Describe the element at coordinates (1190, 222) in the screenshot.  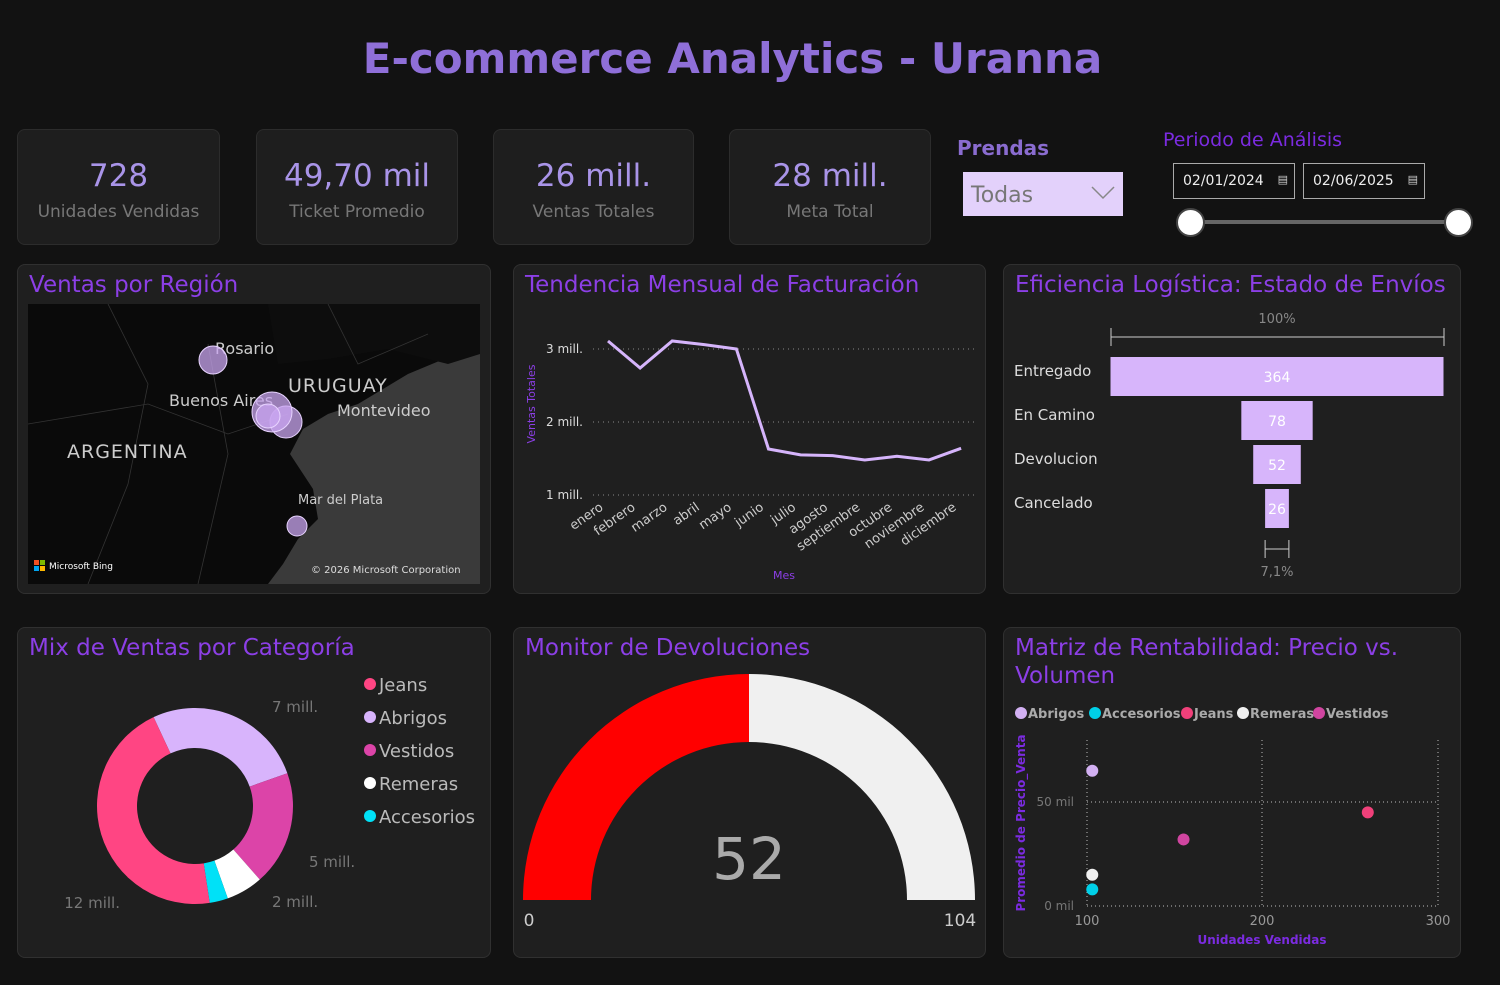
I see `date-slider-start-handle` at that location.